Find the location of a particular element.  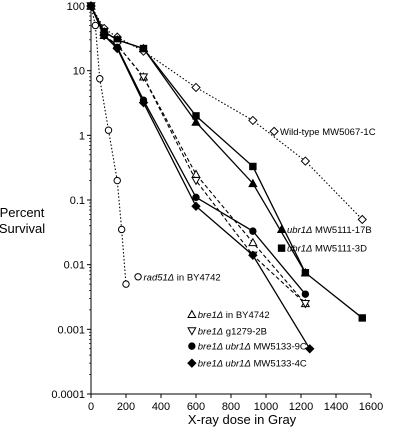

legend-entry: bre1Δ in BY4742 is located at coordinates (228, 315).